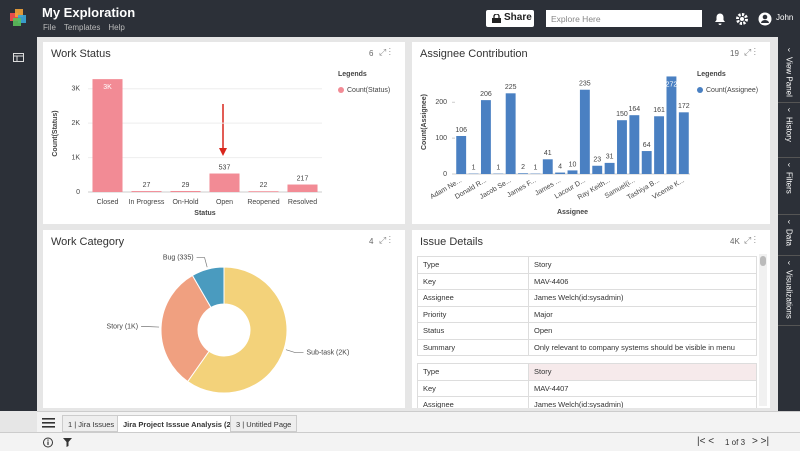  What do you see at coordinates (473, 265) in the screenshot?
I see `field-name: Type` at bounding box center [473, 265].